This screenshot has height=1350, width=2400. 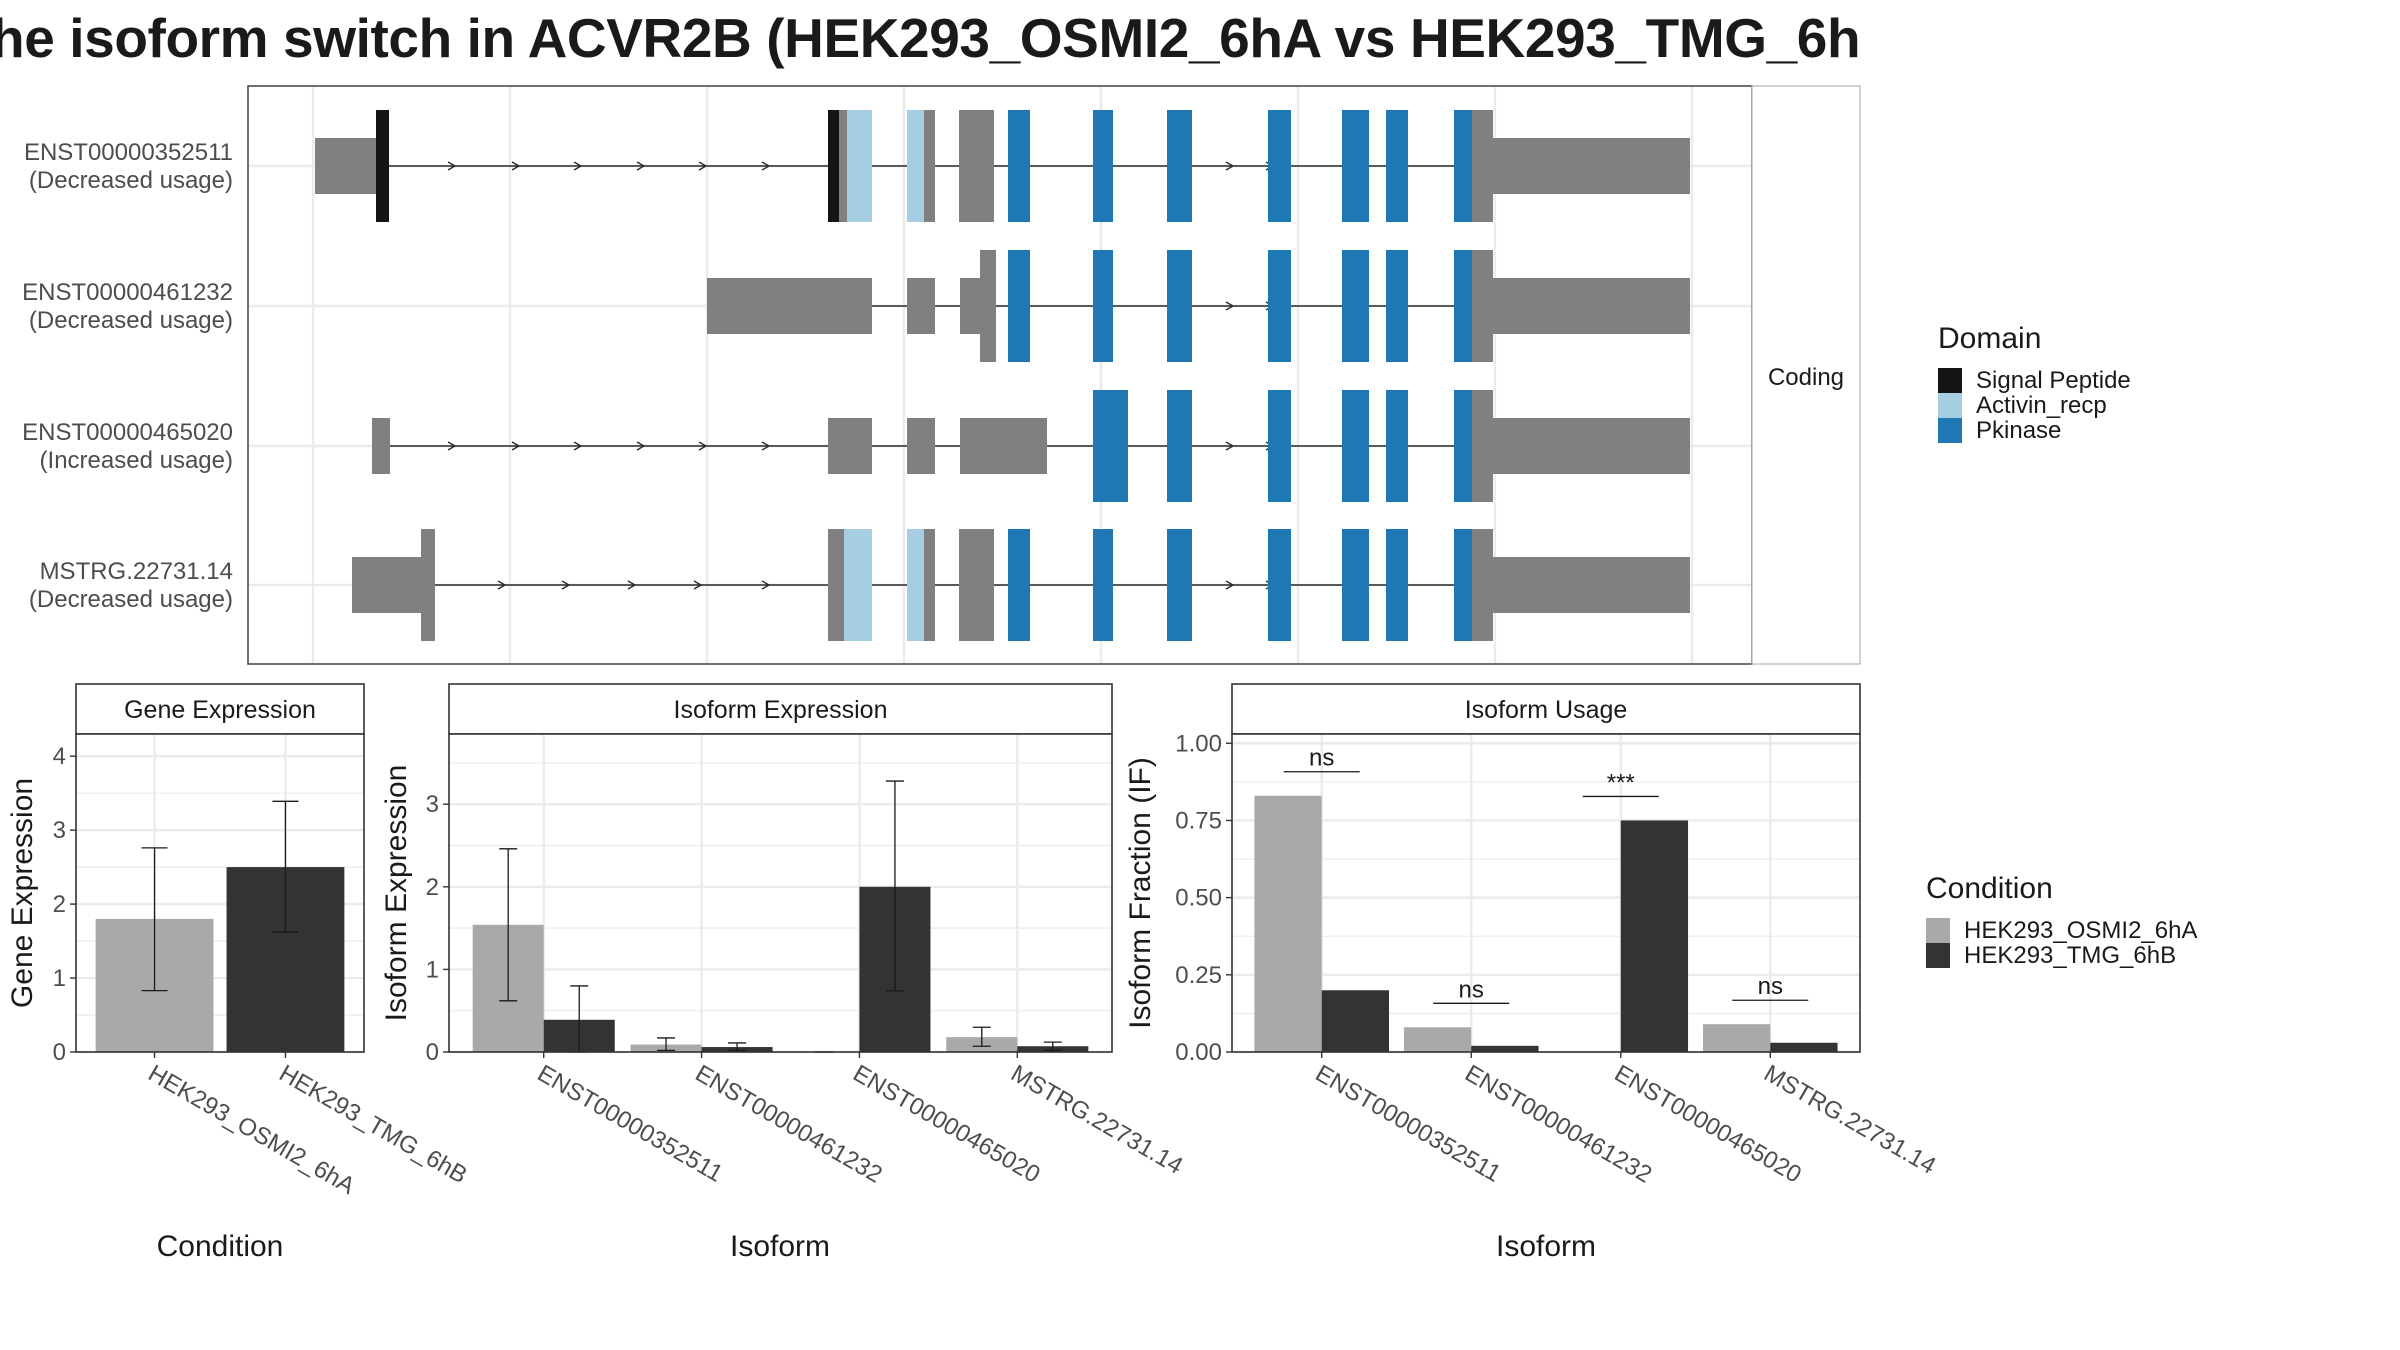 What do you see at coordinates (781, 710) in the screenshot?
I see `panel-title: Isoform Expression` at bounding box center [781, 710].